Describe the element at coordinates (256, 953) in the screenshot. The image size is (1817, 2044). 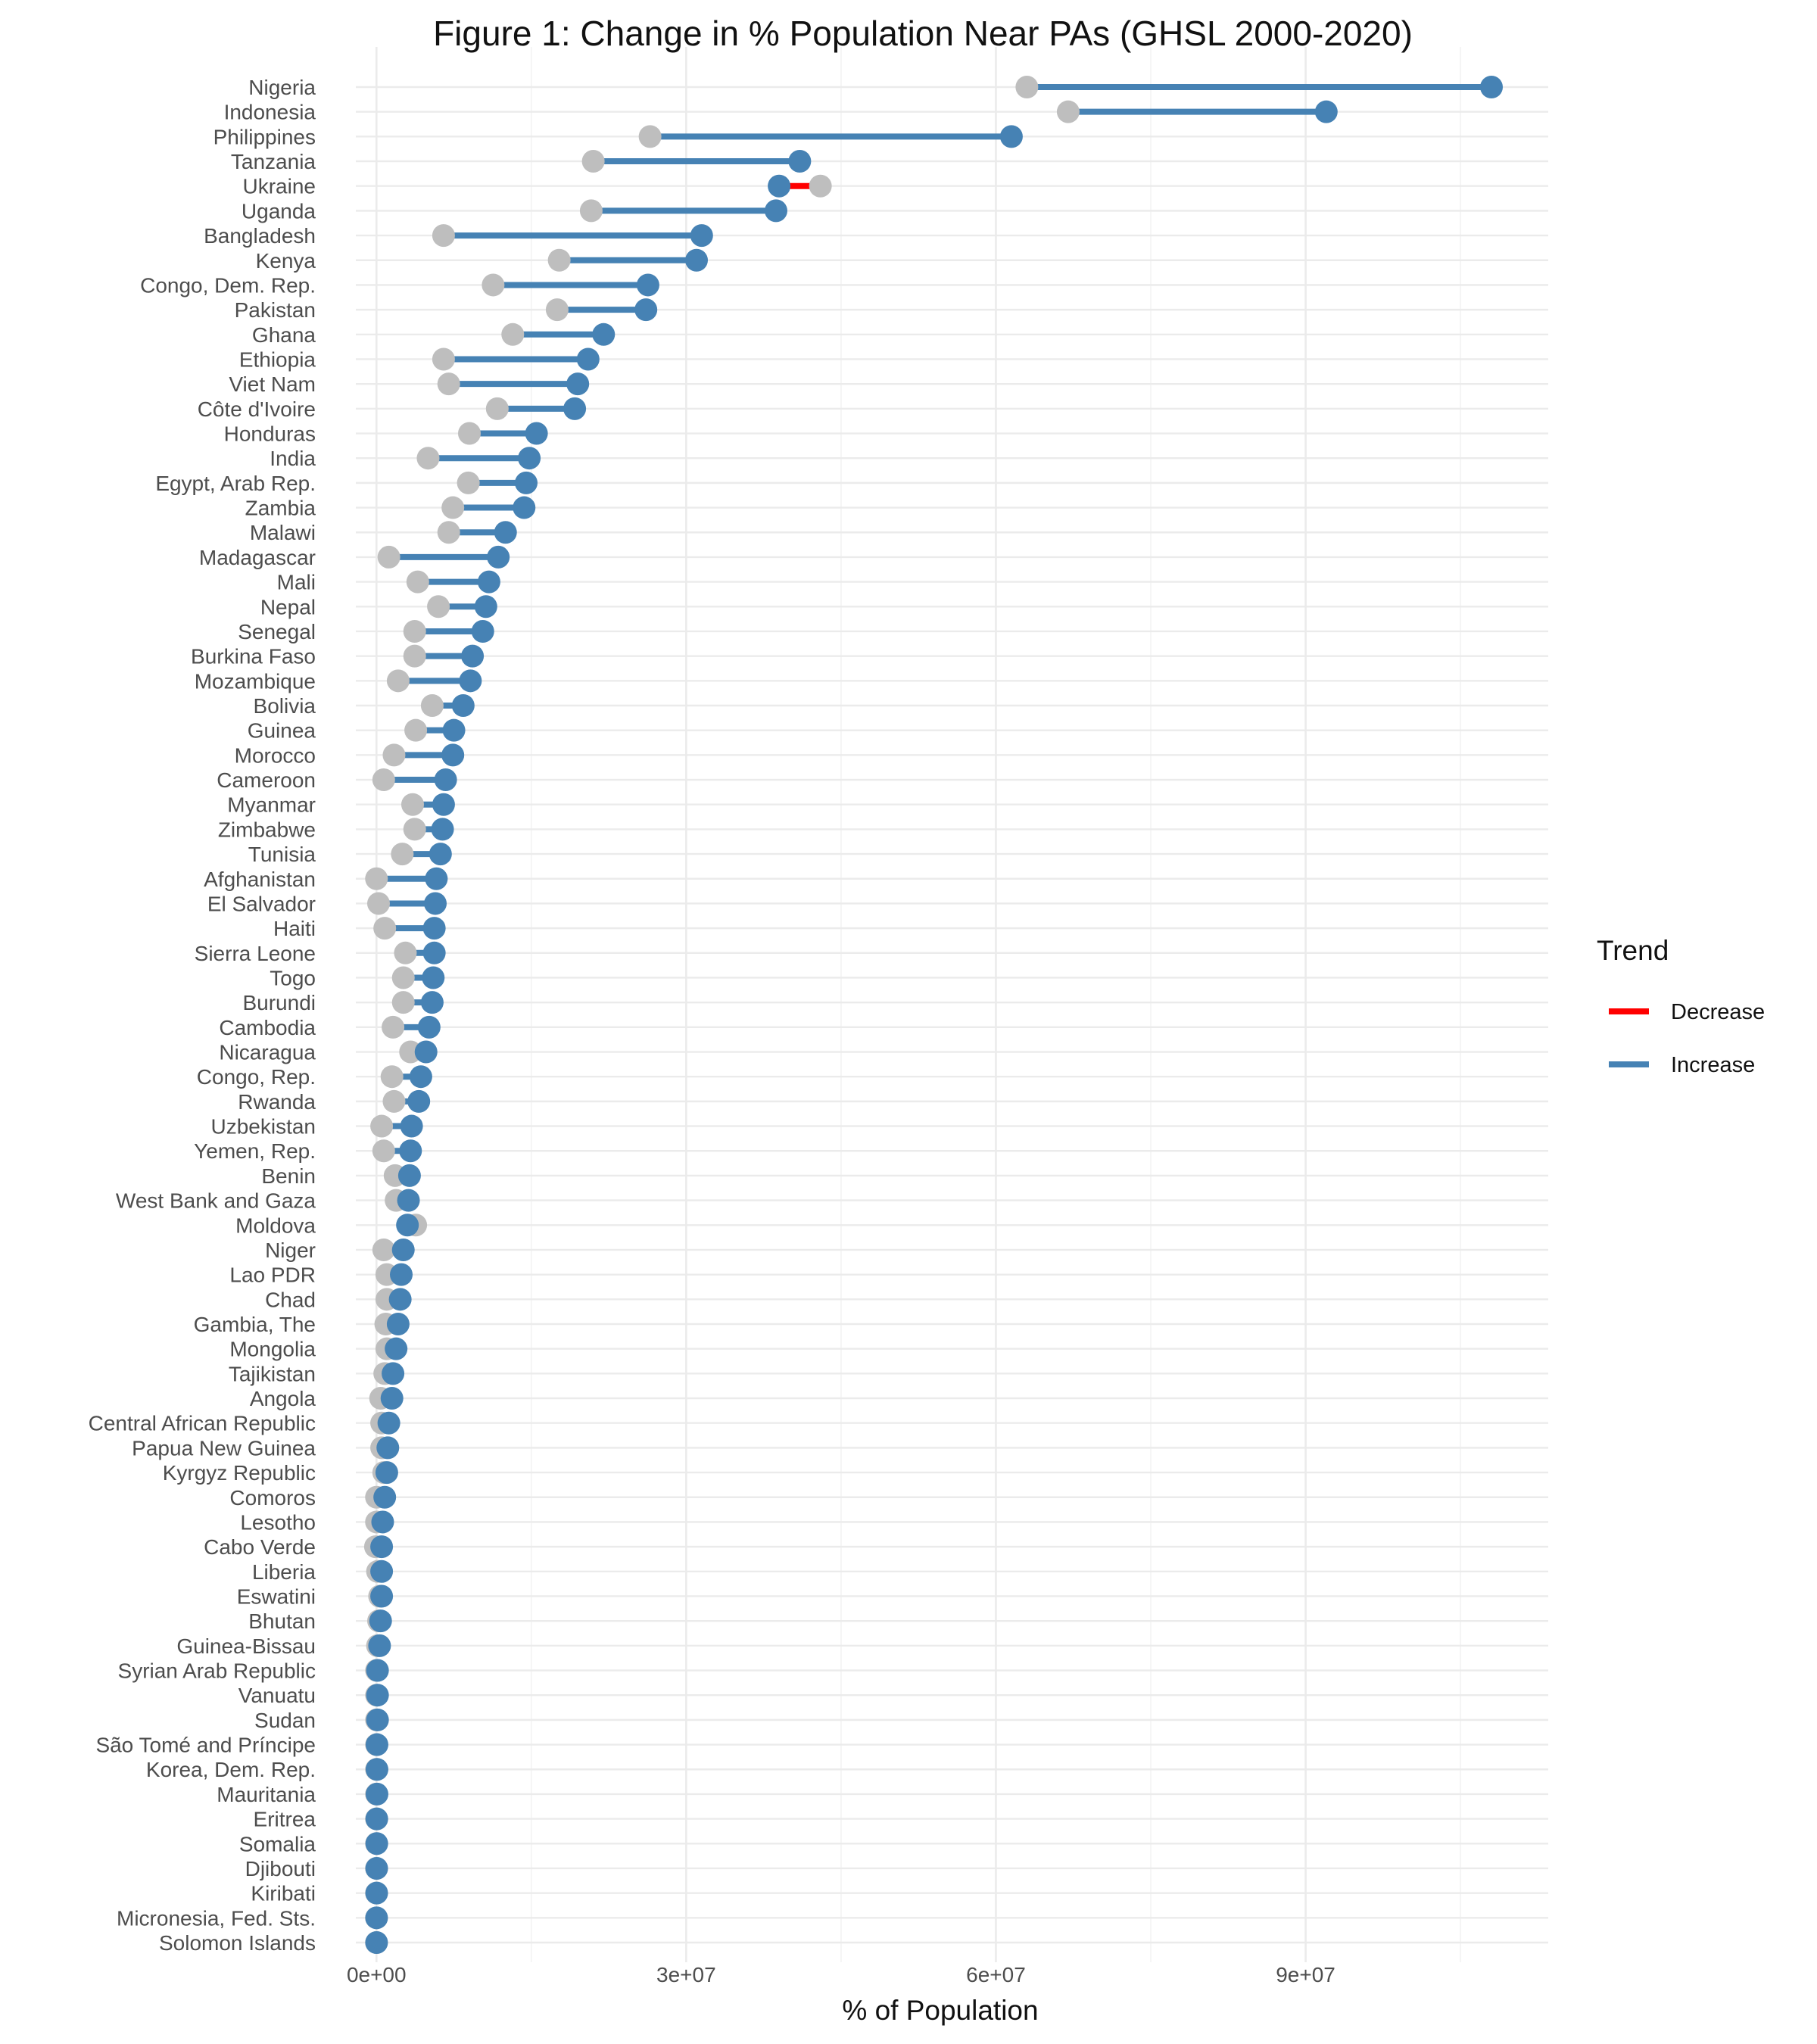
I see `country-label: Sierra Leone` at that location.